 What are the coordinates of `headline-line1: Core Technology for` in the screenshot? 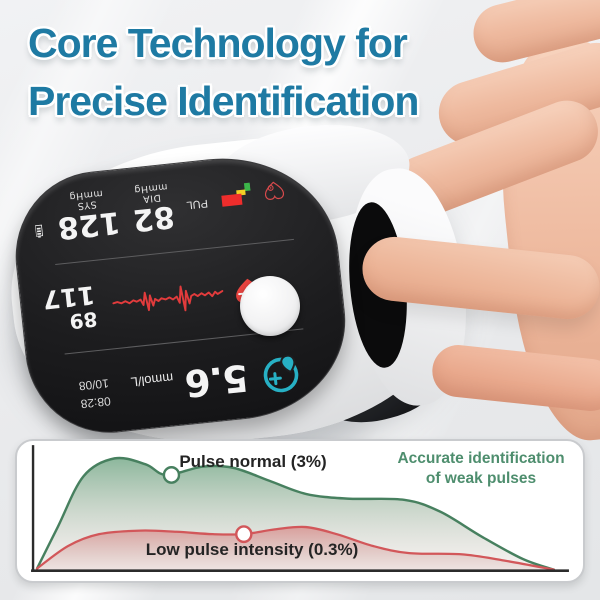 It's located at (218, 43).